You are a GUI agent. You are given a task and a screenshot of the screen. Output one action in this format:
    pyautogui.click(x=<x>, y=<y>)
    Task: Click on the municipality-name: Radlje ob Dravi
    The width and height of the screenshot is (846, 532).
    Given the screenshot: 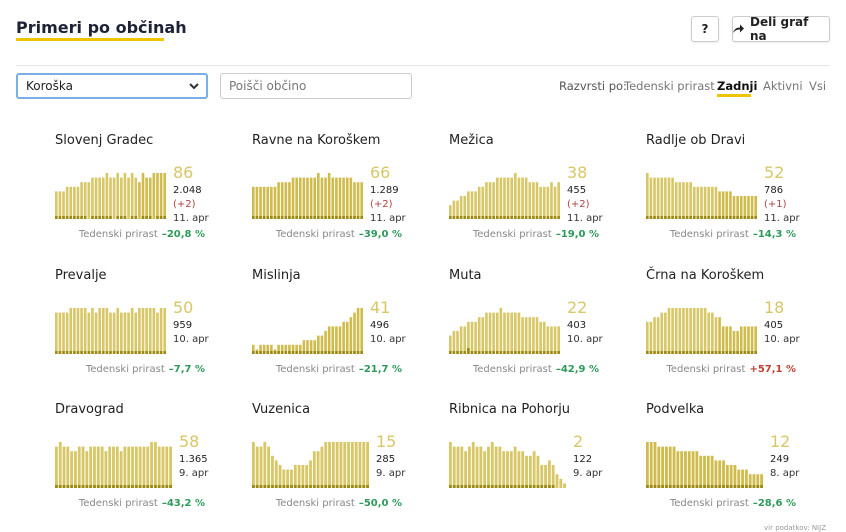 What is the action you would take?
    pyautogui.click(x=696, y=140)
    